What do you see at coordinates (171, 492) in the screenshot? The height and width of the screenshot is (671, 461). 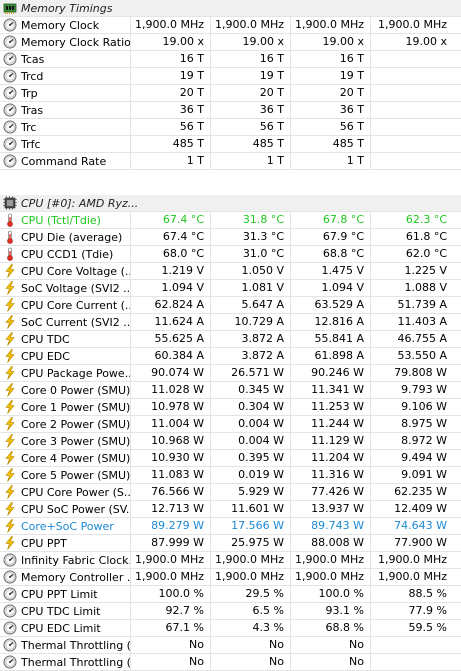 I see `current-value: 76.566 W` at bounding box center [171, 492].